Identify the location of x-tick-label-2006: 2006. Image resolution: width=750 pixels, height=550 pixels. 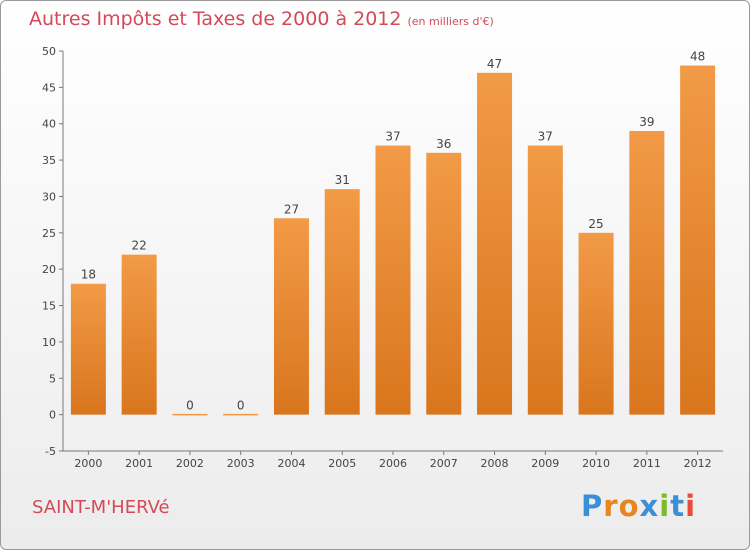
(393, 463).